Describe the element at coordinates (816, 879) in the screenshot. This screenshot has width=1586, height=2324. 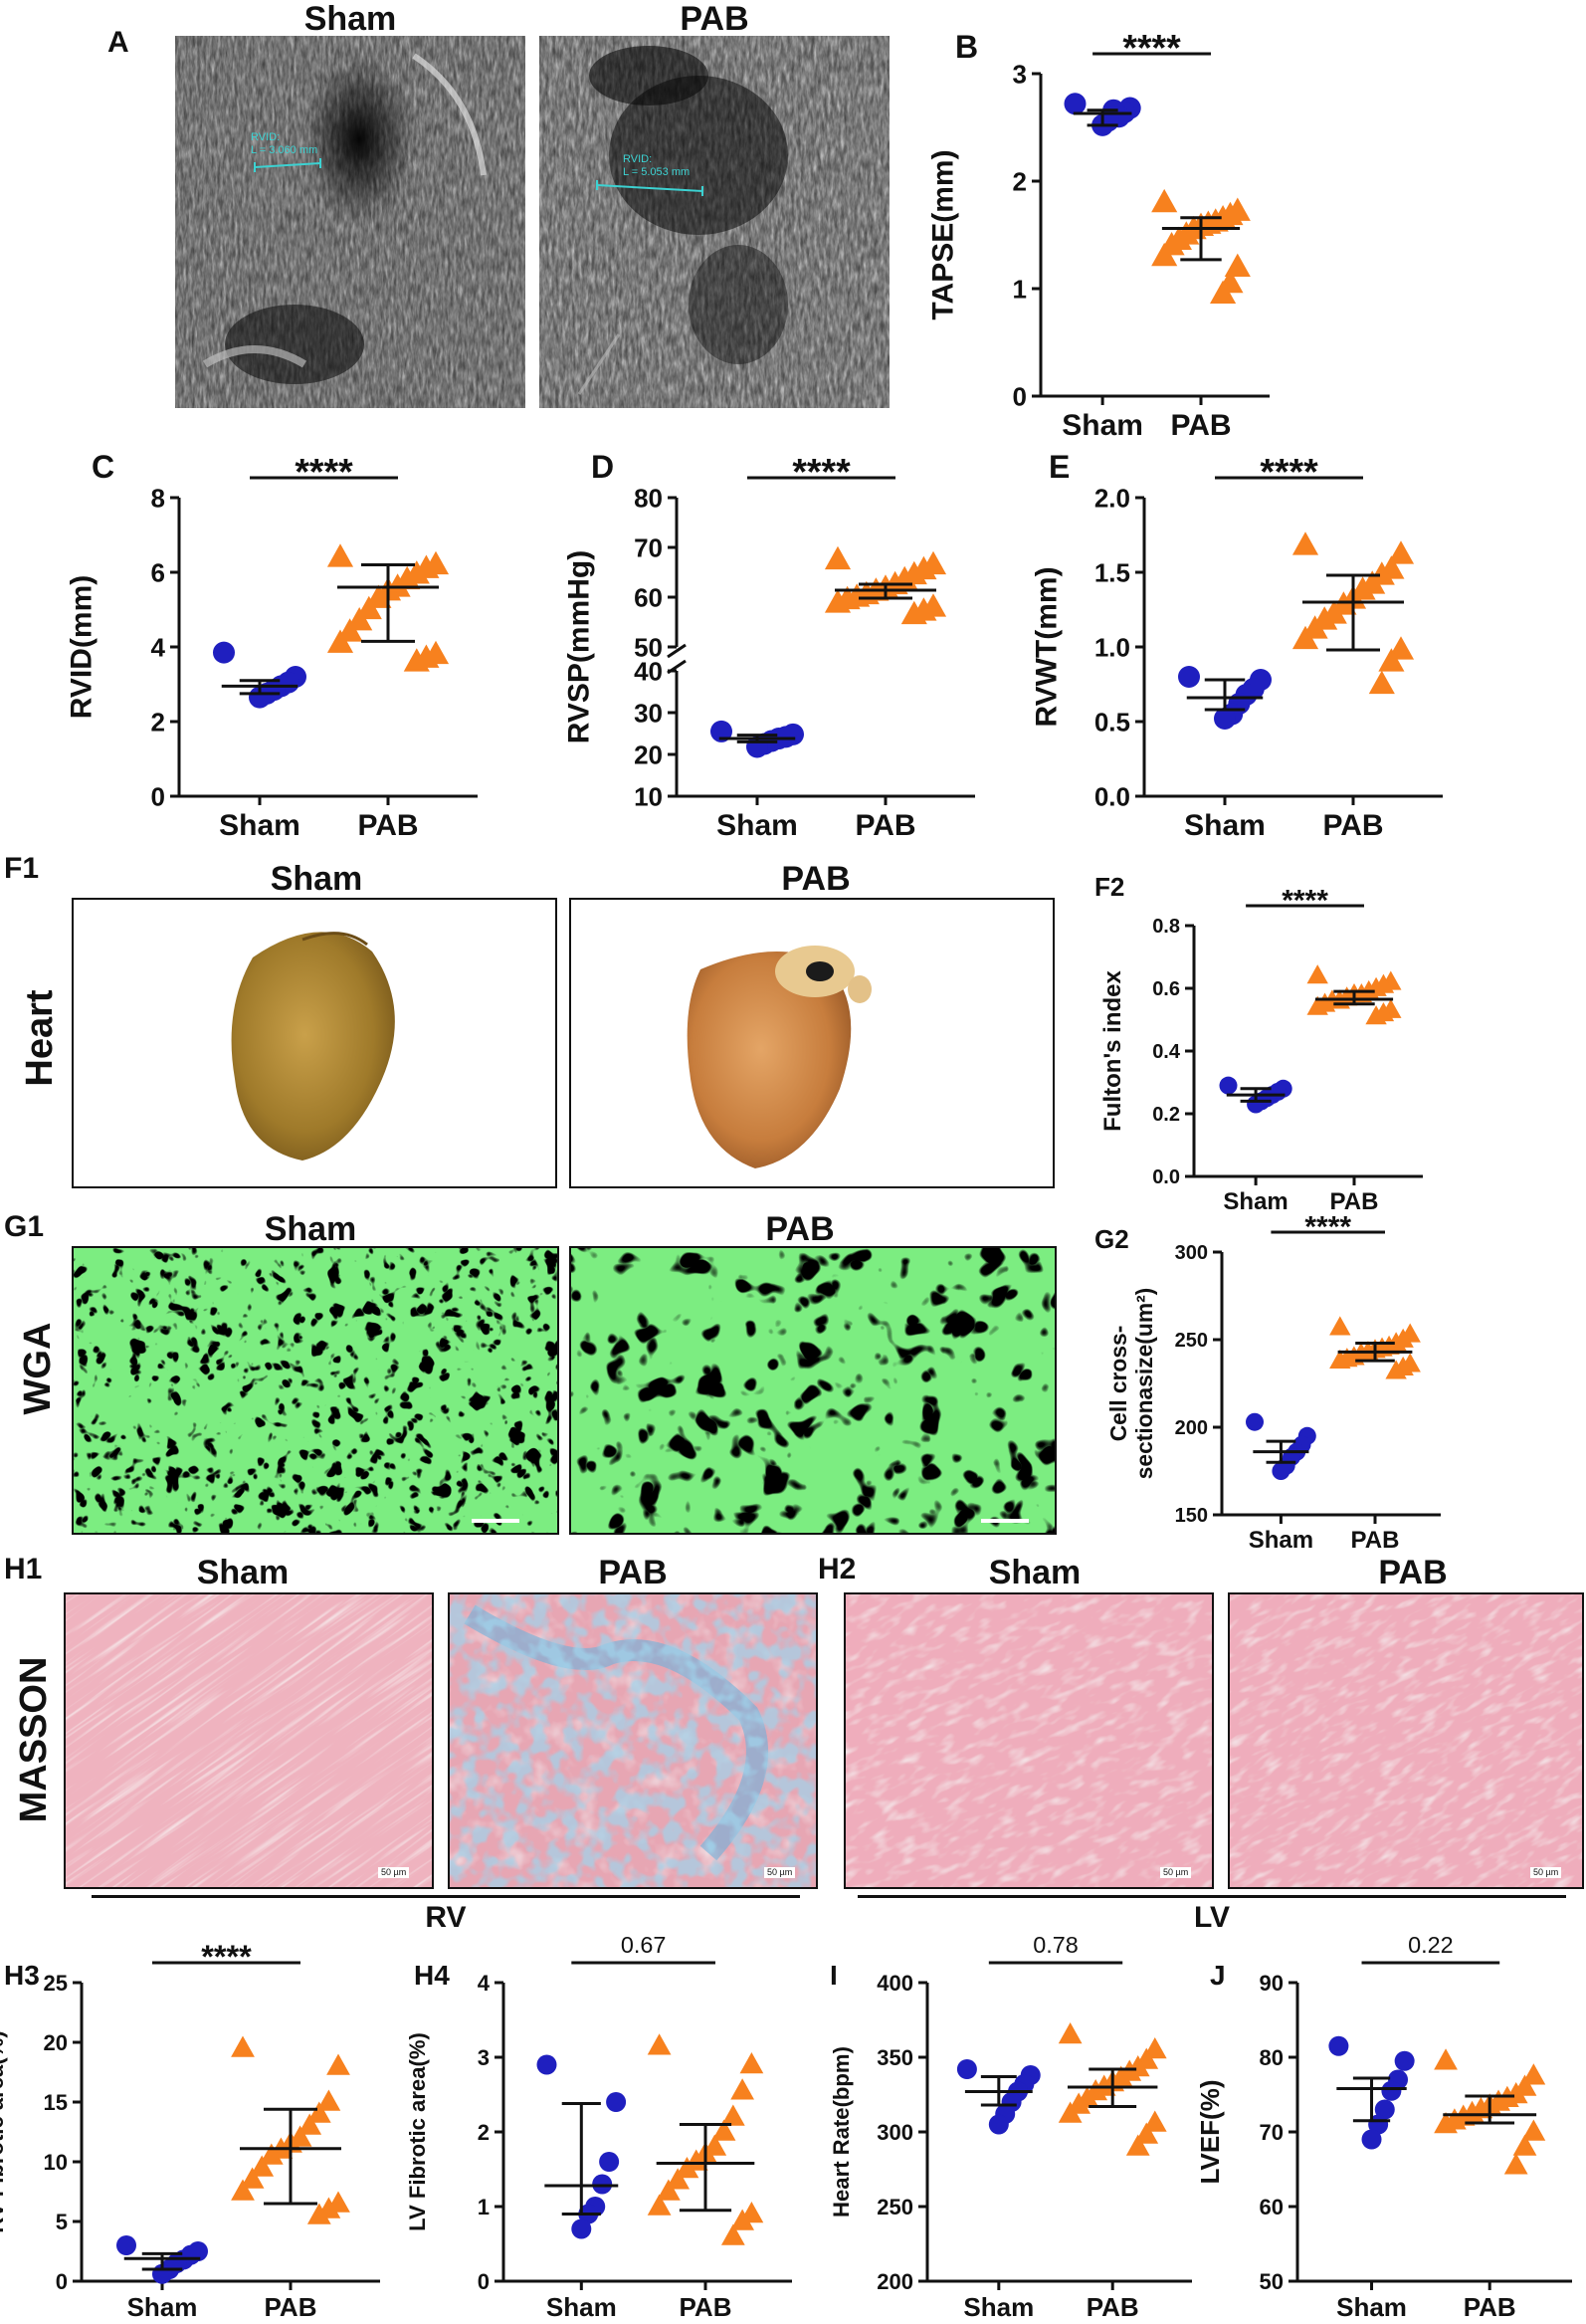
I see `heart-pab-title: PAB` at that location.